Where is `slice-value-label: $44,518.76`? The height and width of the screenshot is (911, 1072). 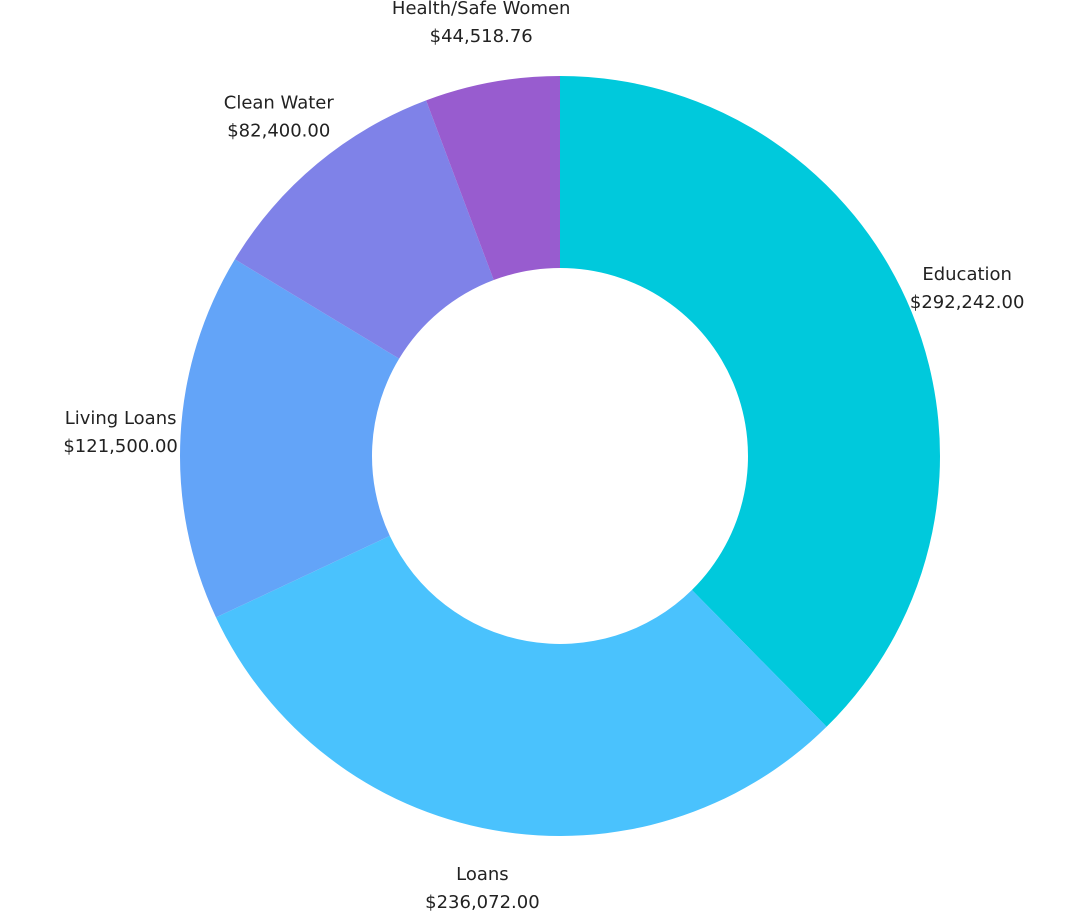 slice-value-label: $44,518.76 is located at coordinates (481, 36).